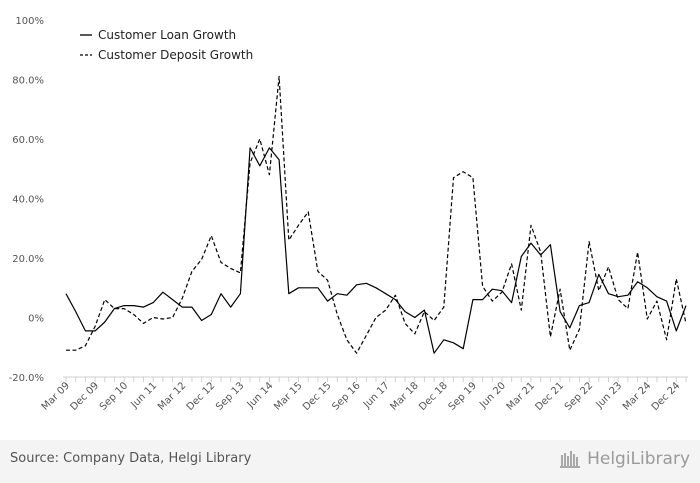 The image size is (700, 483). I want to click on y-axis: -20.0% 0% 20.0% 40.0% 60.0% 80.0% 100%, so click(26, 200).